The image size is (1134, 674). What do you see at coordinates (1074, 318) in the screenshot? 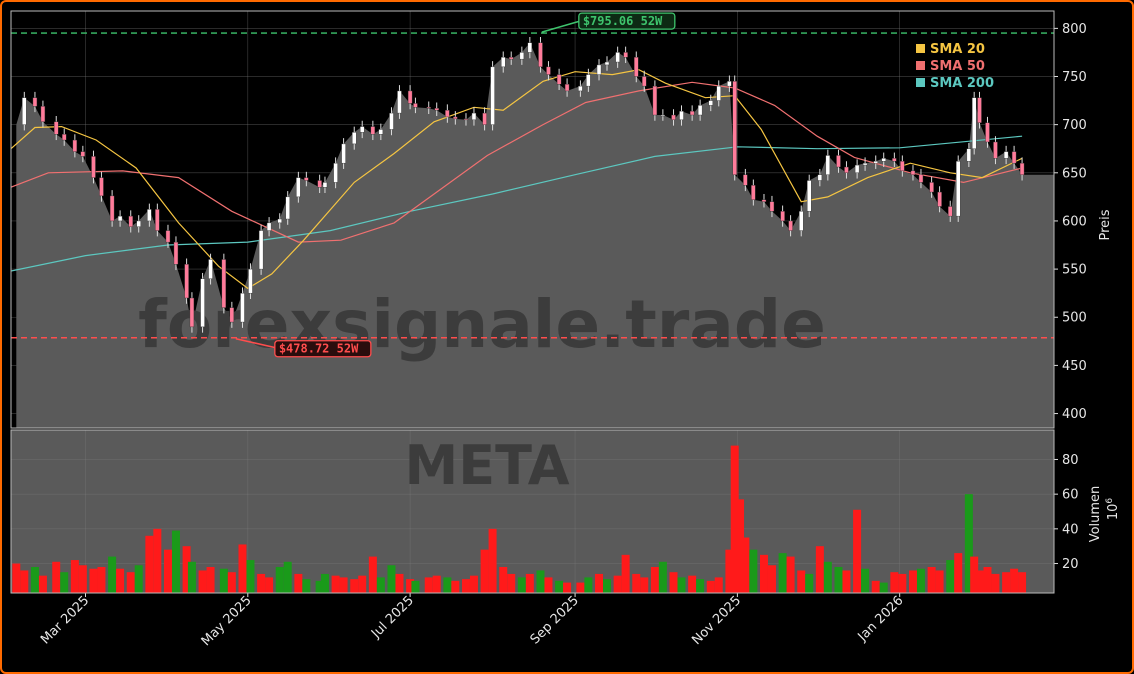
I see `price-tick-label: 500` at bounding box center [1074, 318].